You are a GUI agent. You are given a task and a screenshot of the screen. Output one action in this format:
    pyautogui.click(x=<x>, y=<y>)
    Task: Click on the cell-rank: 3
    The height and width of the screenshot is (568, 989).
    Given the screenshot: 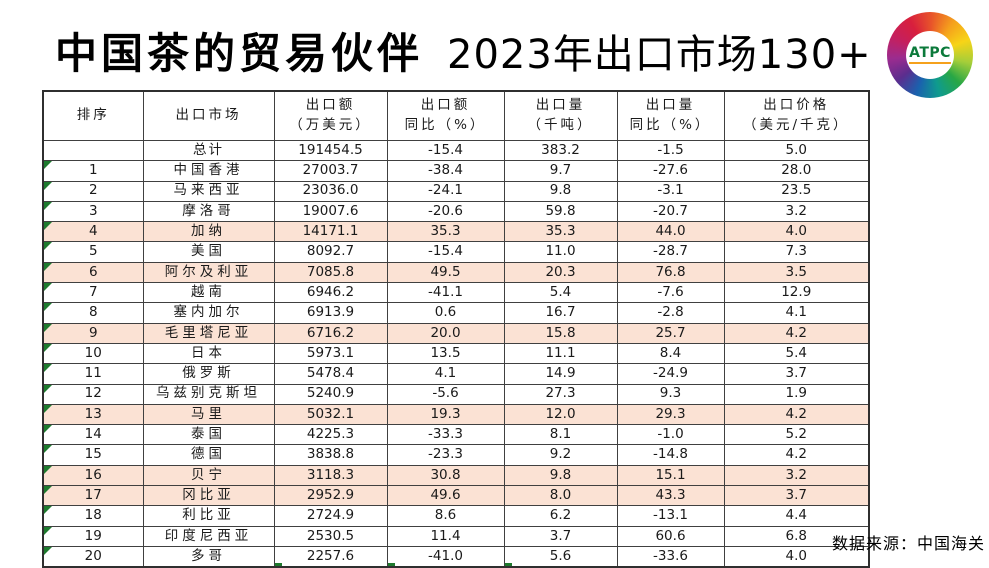 What is the action you would take?
    pyautogui.click(x=93, y=211)
    